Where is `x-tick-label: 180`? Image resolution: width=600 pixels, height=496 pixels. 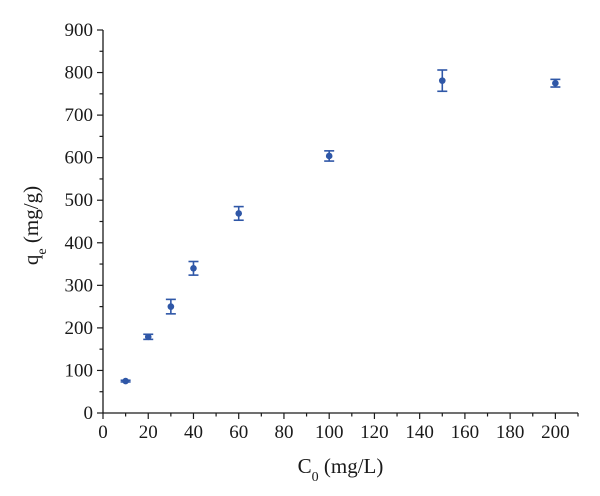
x-tick-label: 180 is located at coordinates (510, 432).